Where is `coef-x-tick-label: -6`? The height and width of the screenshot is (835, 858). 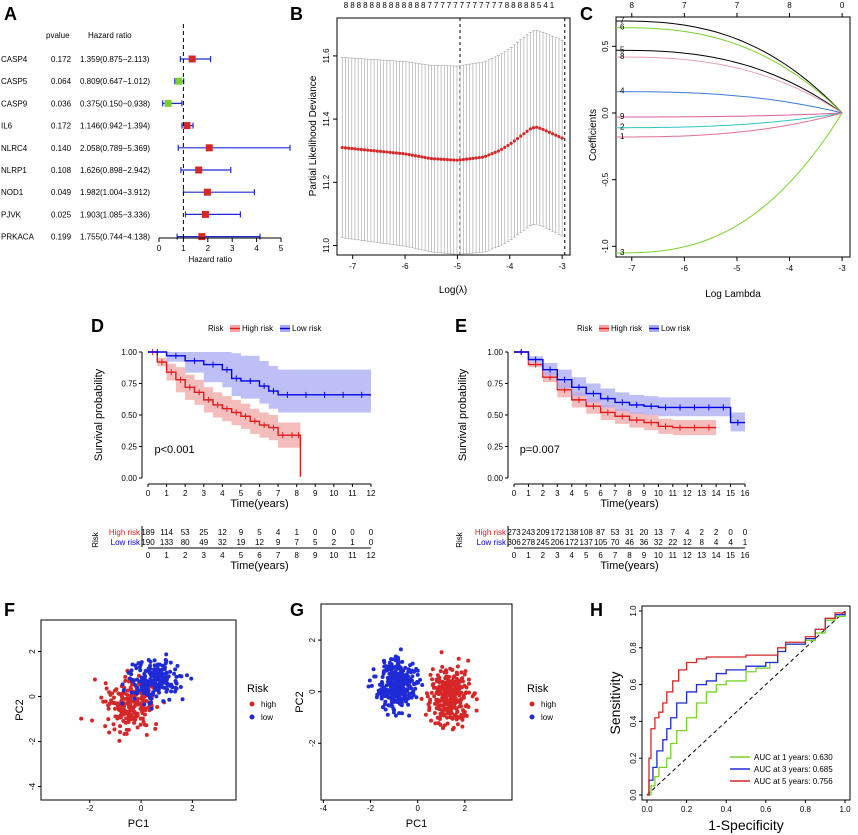
coef-x-tick-label: -6 is located at coordinates (685, 268).